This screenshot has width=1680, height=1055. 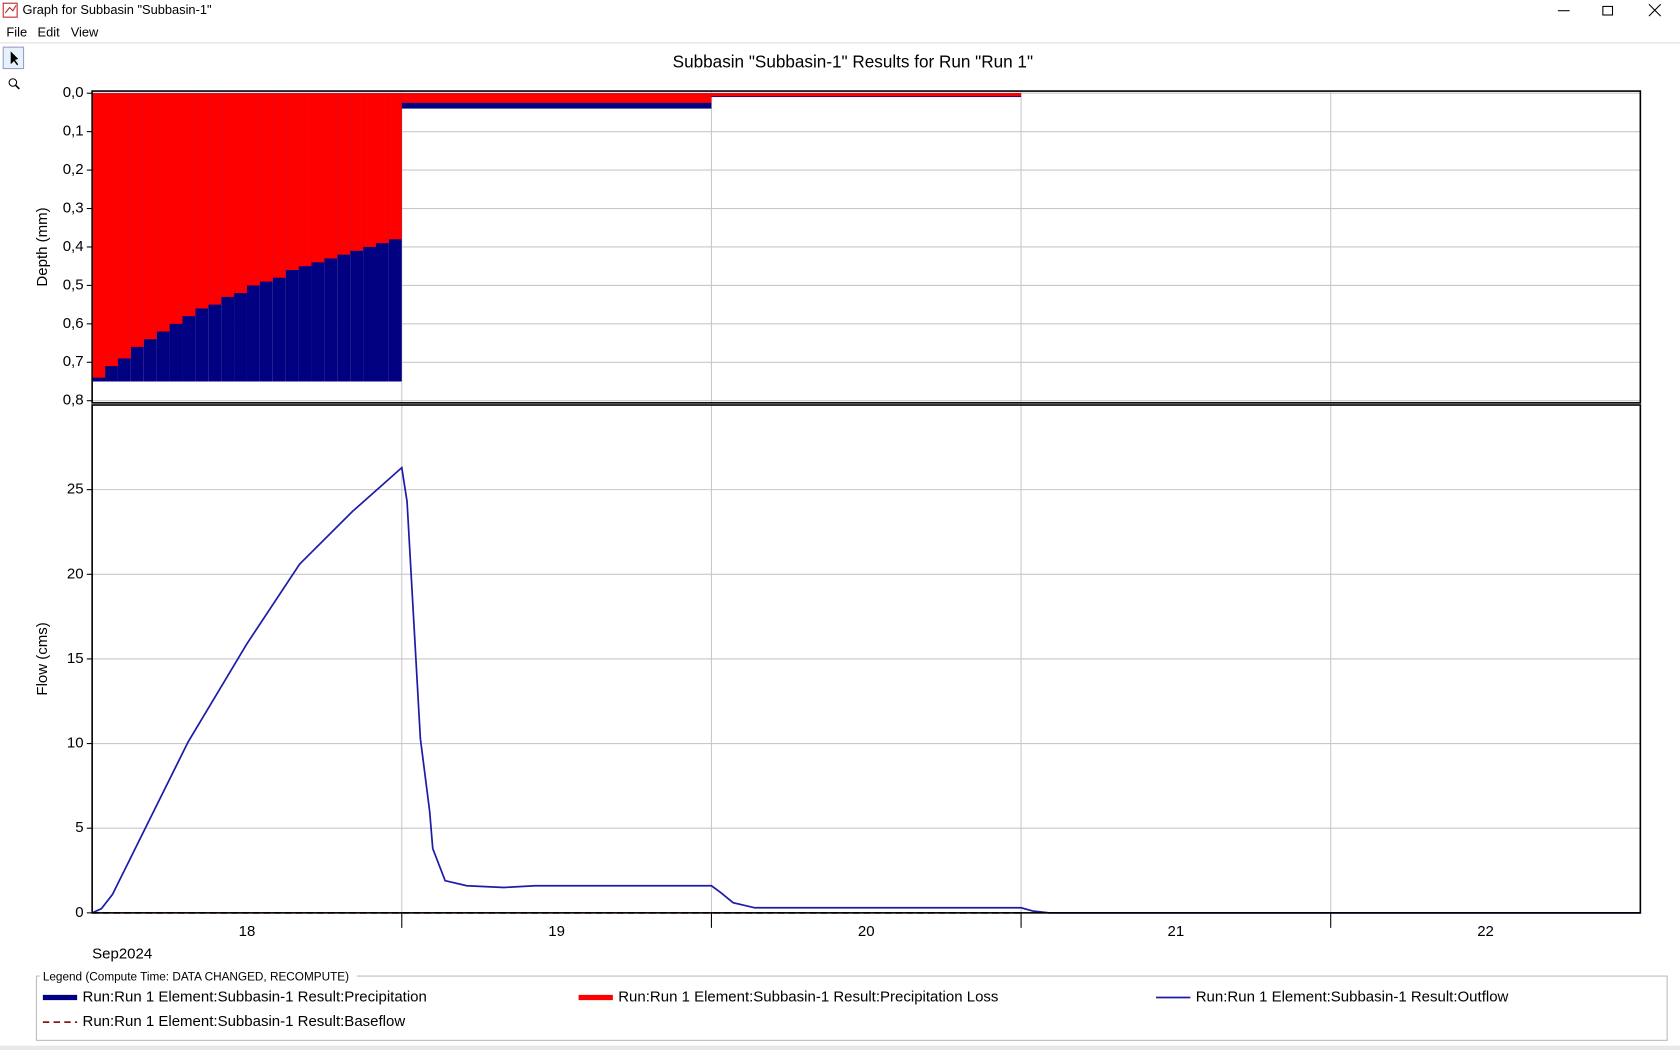 I want to click on window-title: Graph for Subbasin "Subbasin-1", so click(x=117, y=9).